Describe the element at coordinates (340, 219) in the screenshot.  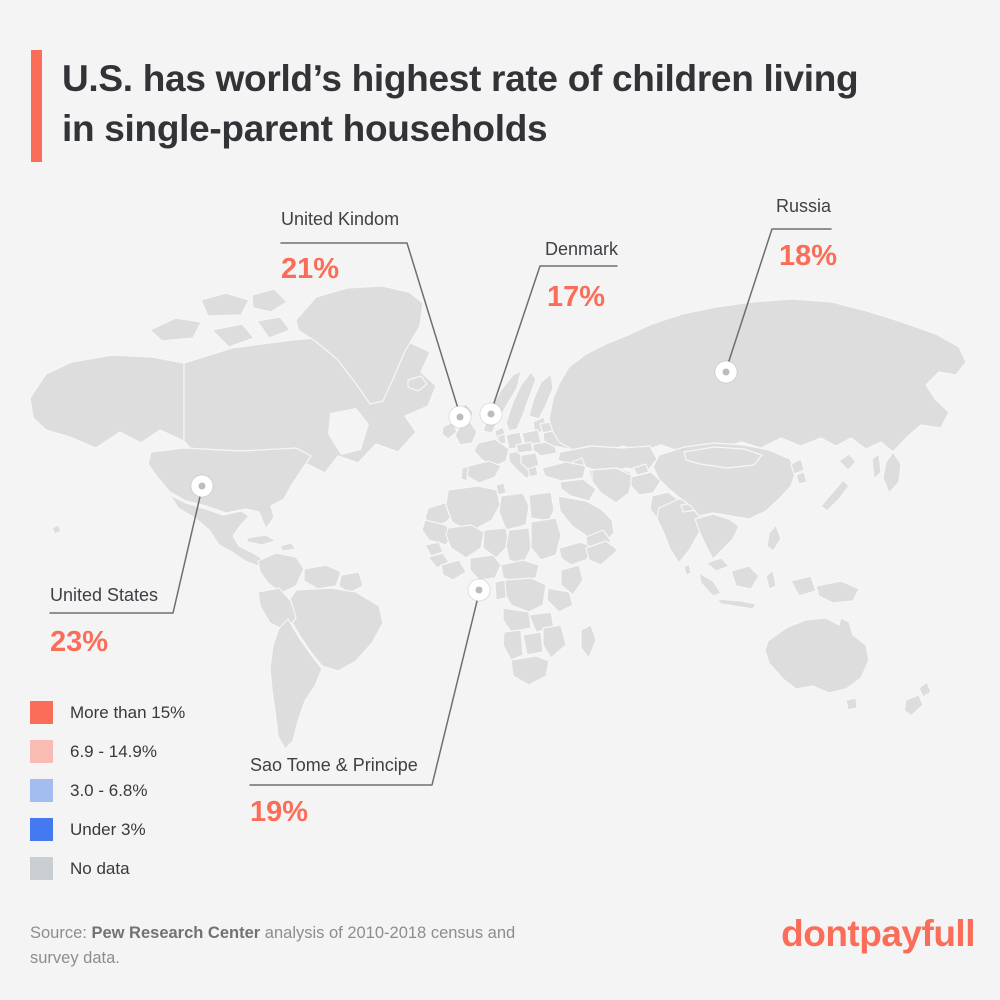
I see `annotation-label-united-kingdom: United Kindom` at that location.